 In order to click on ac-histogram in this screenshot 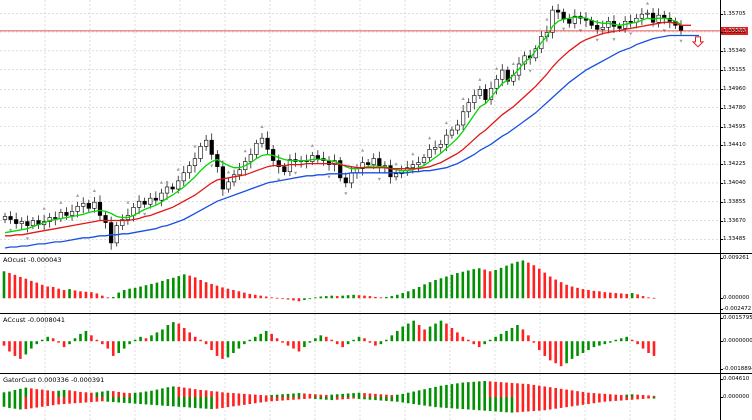, I will do `click(360, 343)`.